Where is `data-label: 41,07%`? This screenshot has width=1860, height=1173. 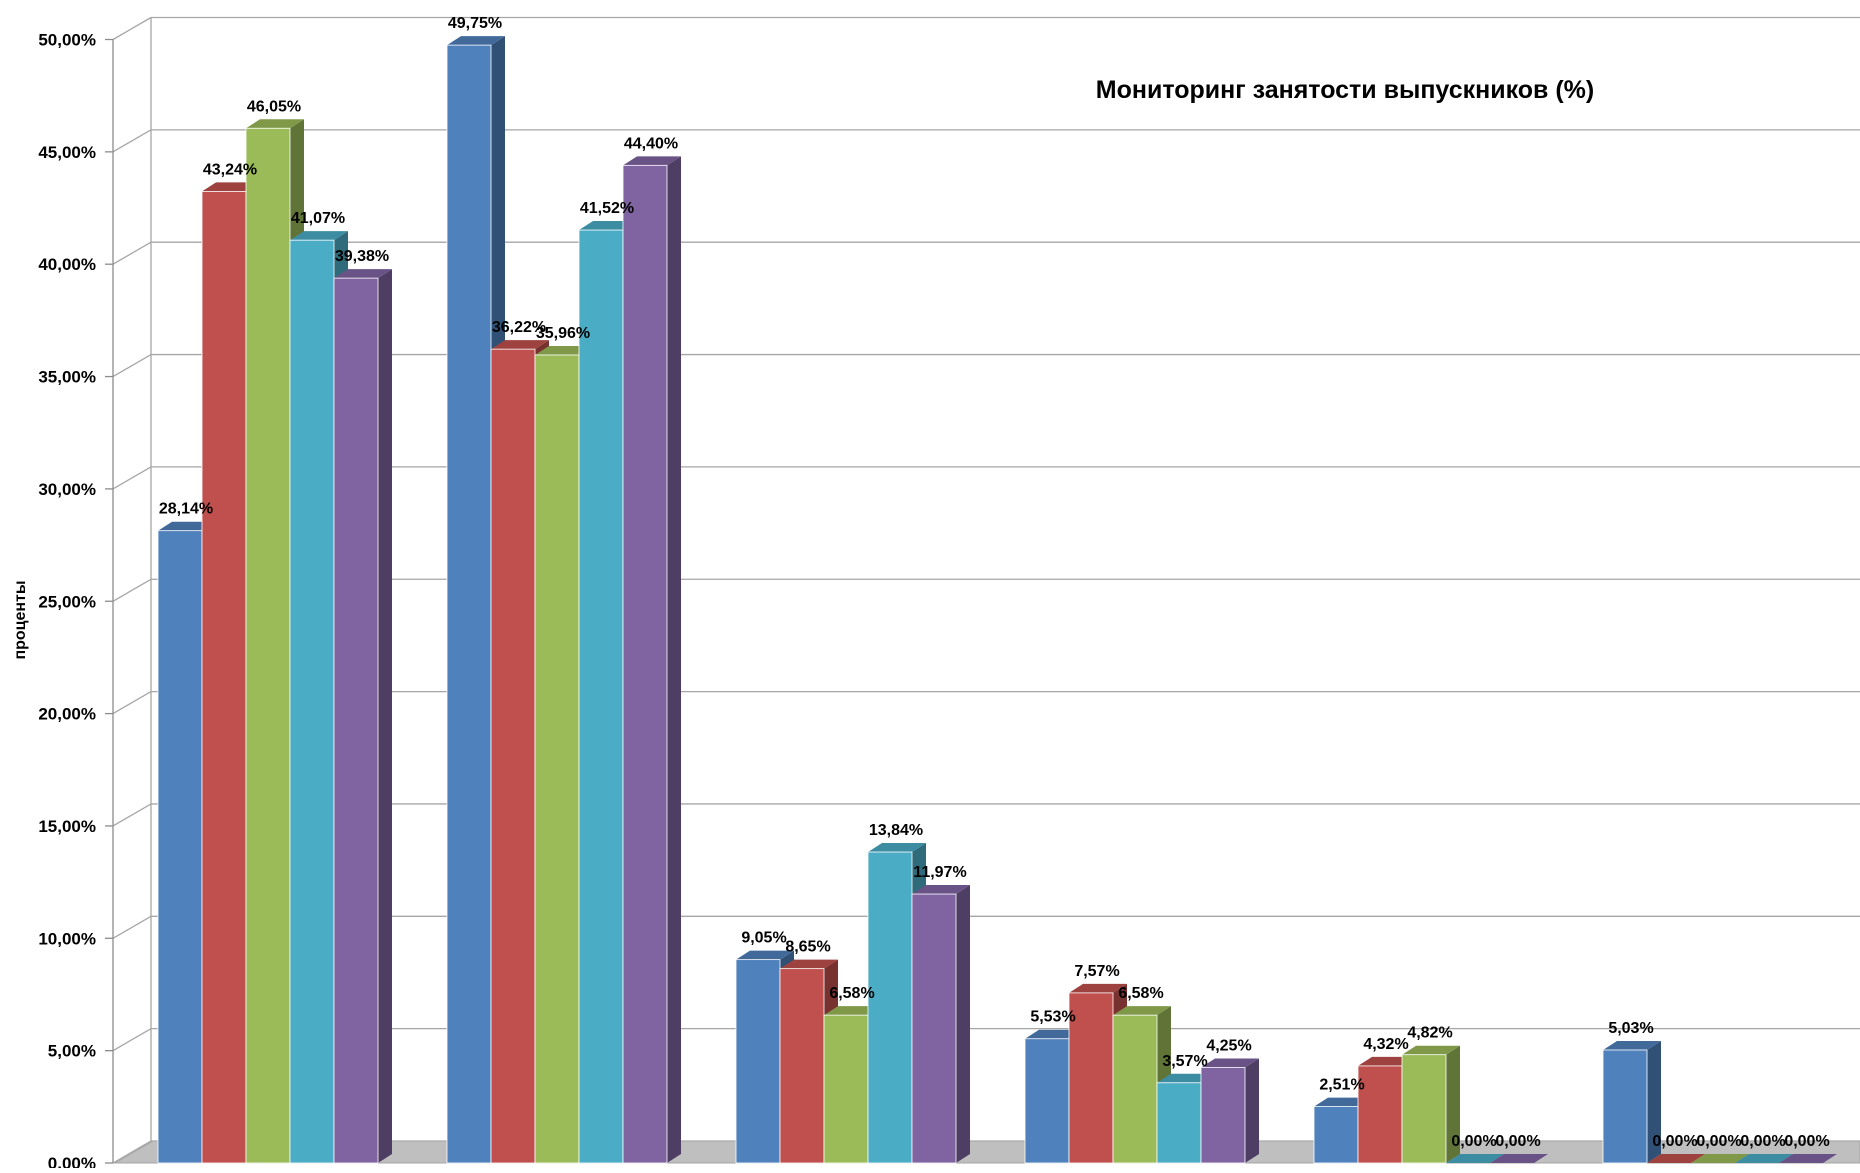
data-label: 41,07% is located at coordinates (318, 218).